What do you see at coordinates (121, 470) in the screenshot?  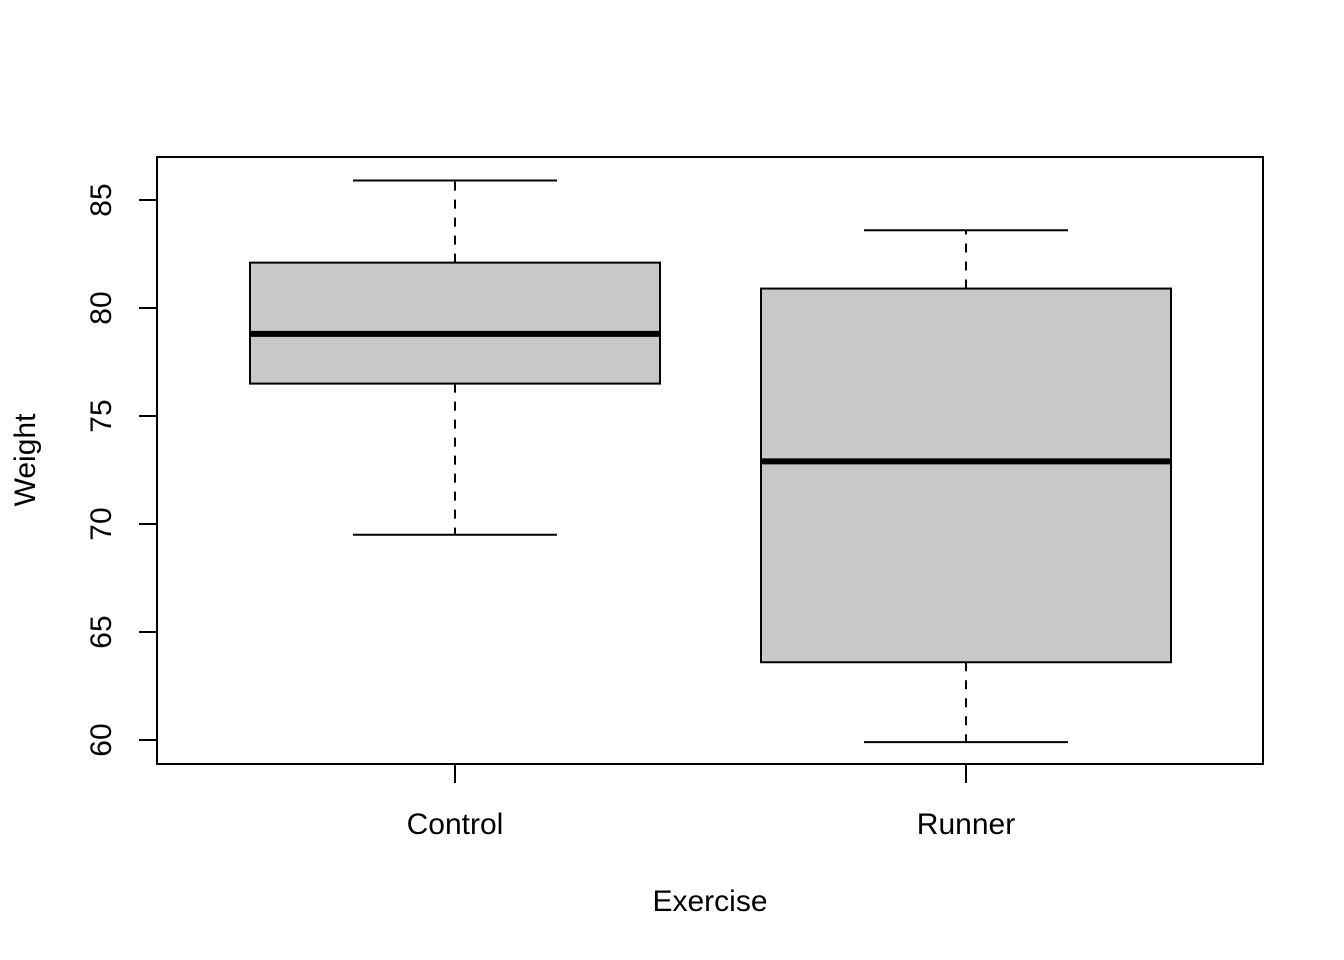 I see `y-axis: 60 65 70 75 80 85` at bounding box center [121, 470].